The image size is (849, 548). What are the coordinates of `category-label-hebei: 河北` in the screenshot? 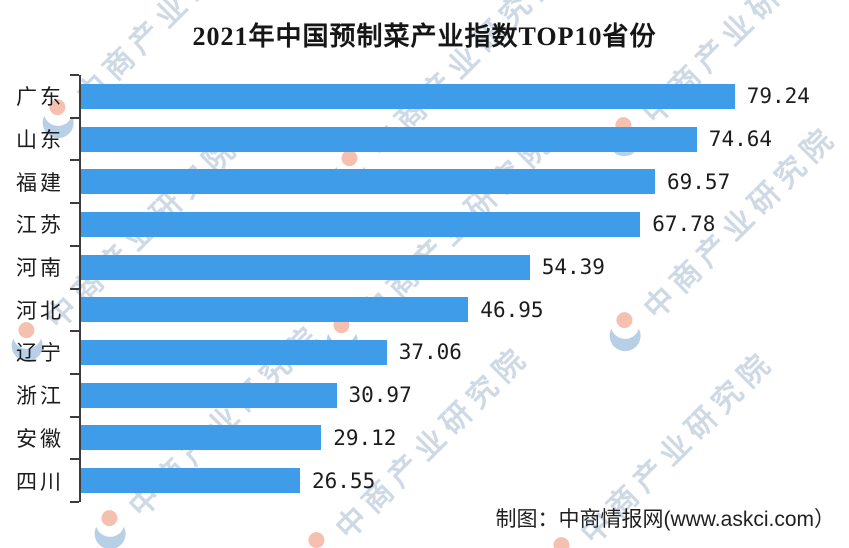 It's located at (40, 311).